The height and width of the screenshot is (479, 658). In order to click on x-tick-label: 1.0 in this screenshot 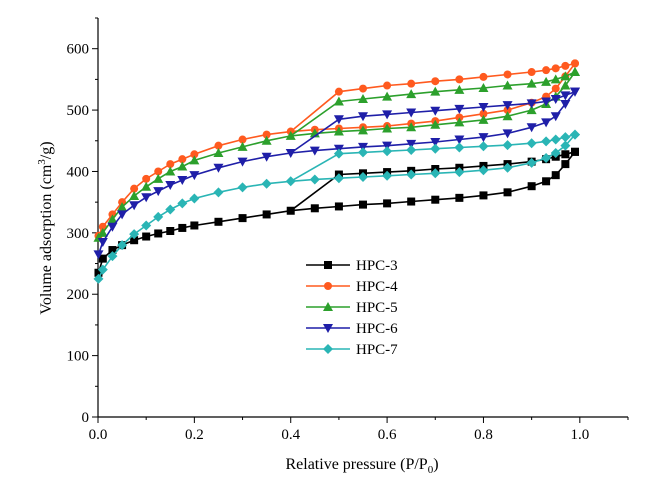, I will do `click(579, 435)`.